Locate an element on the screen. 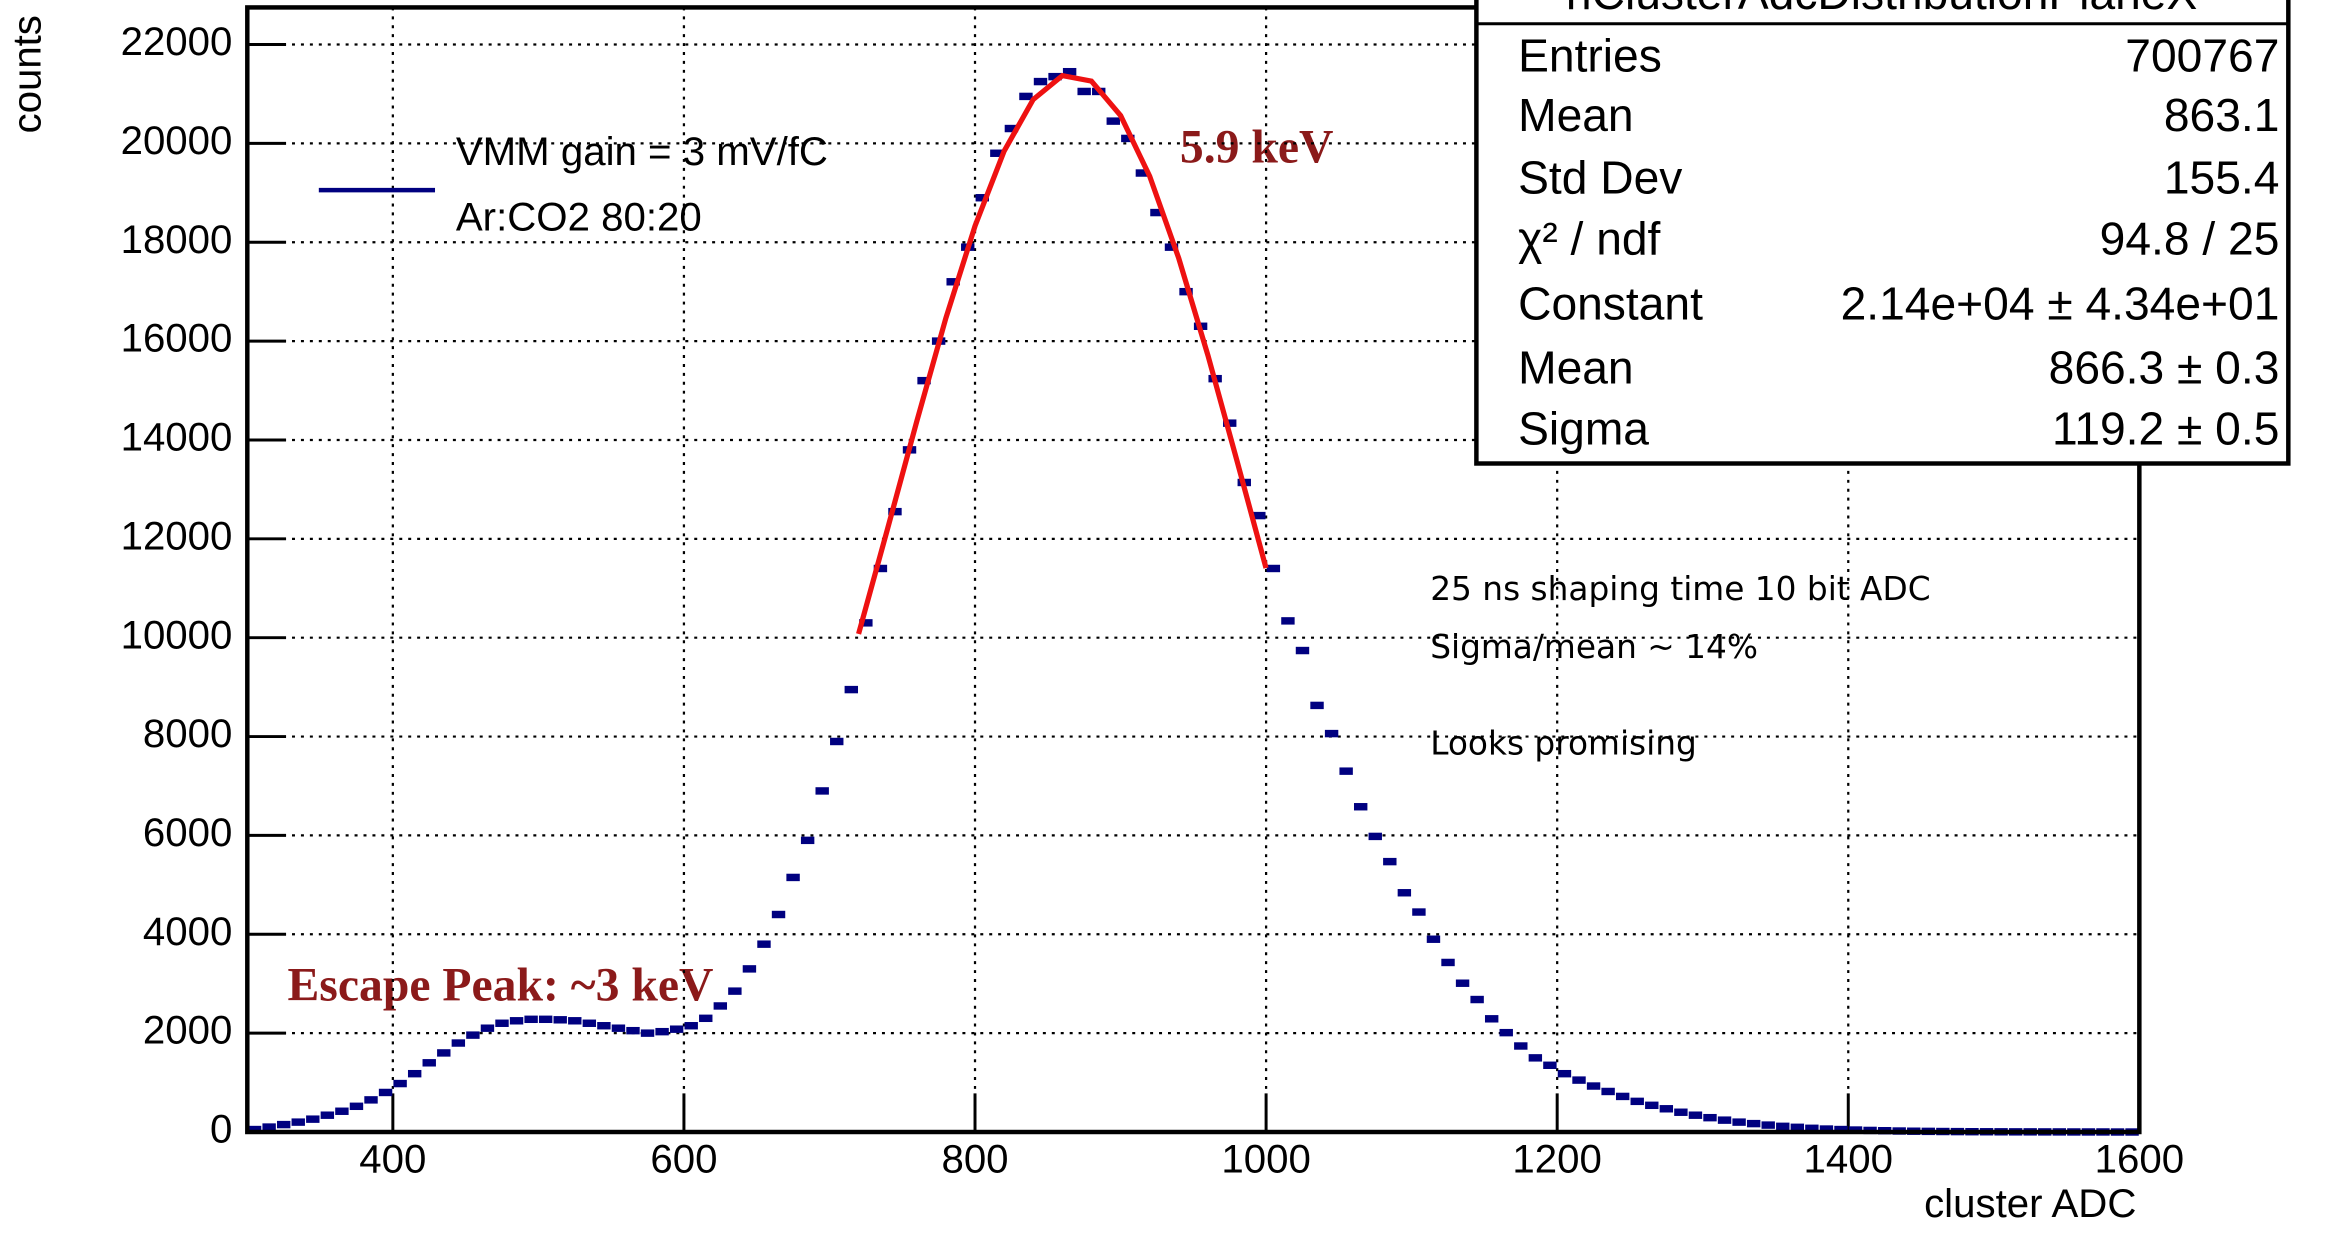  stats-value: 863.1 is located at coordinates (2222, 115).